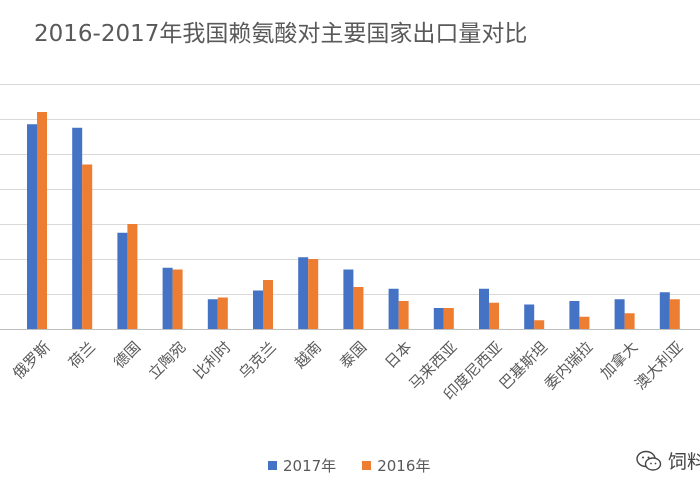 The height and width of the screenshot is (500, 700). Describe the element at coordinates (122, 280) in the screenshot. I see `bar-2017年-德国` at that location.